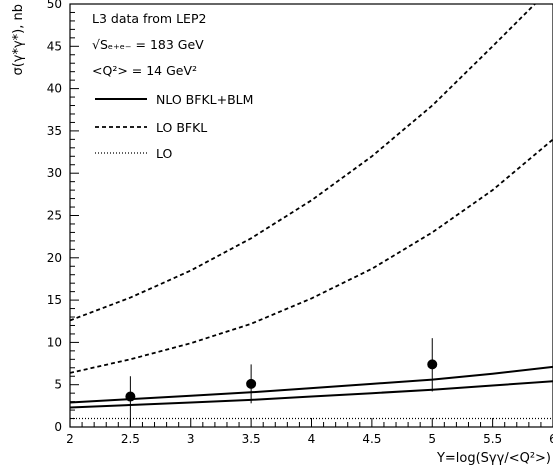  What do you see at coordinates (58, 427) in the screenshot?
I see `y-tick-label: 0` at bounding box center [58, 427].